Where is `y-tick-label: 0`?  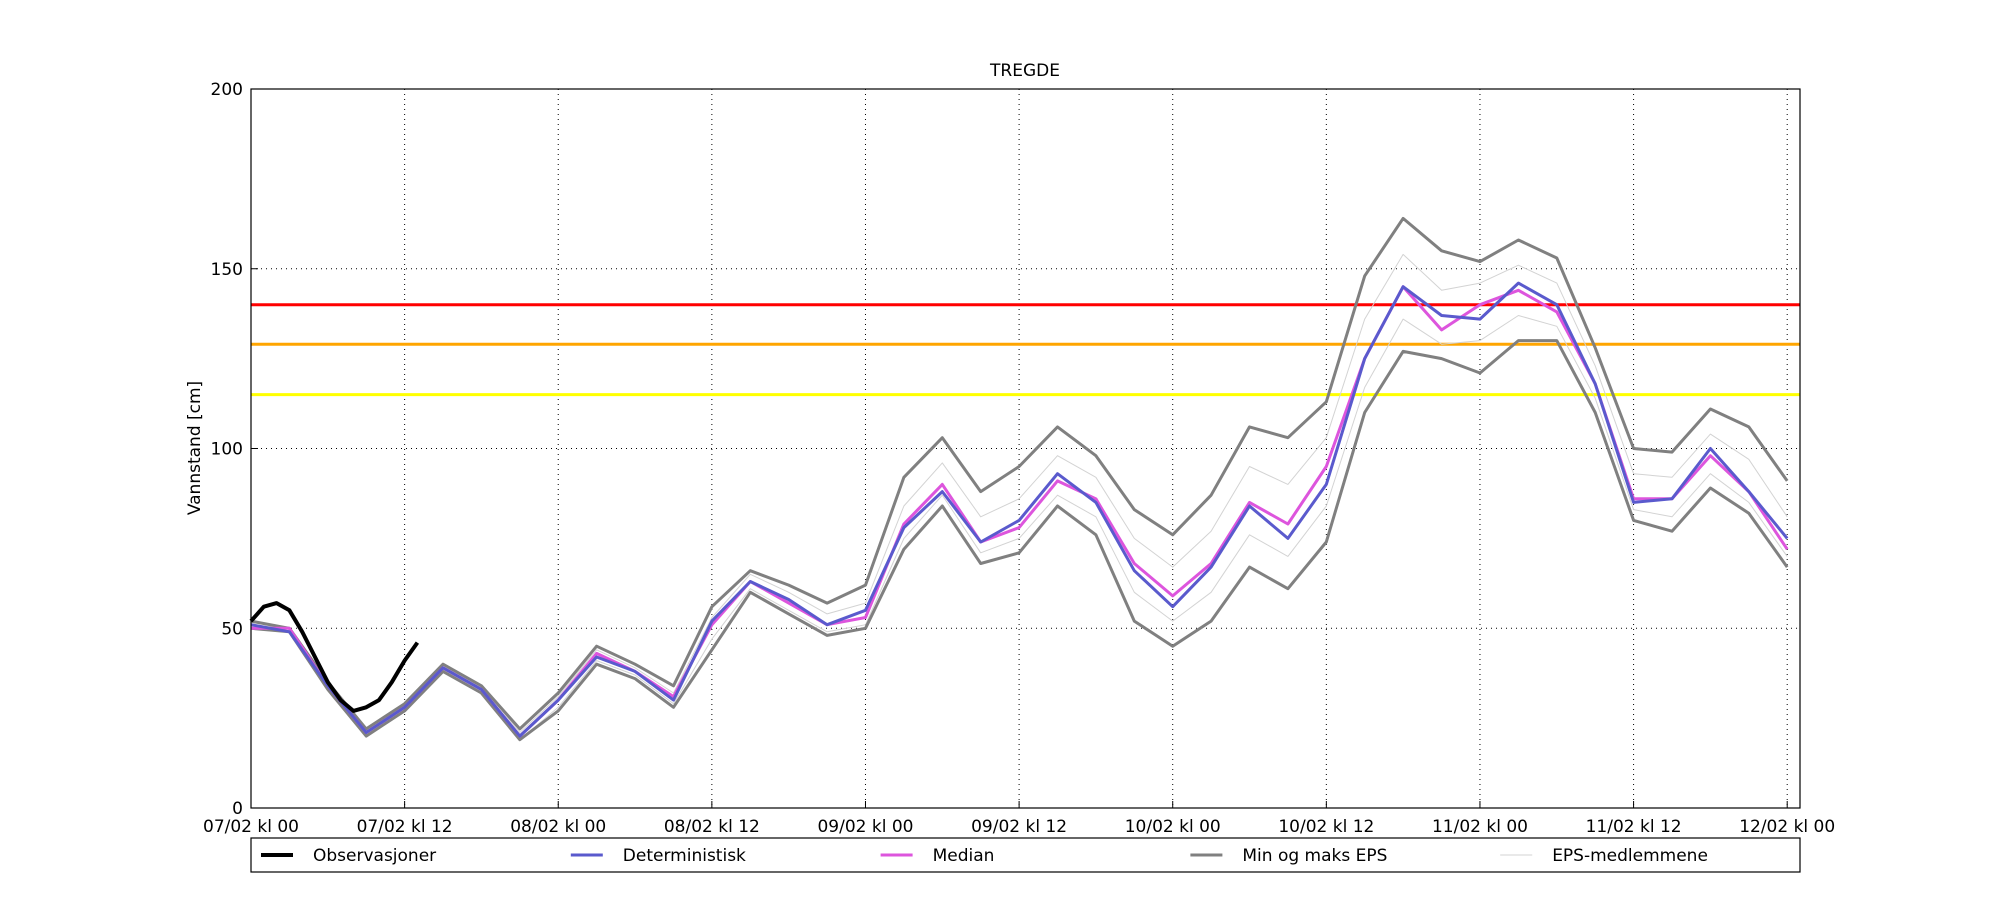 y-tick-label: 0 is located at coordinates (237, 809).